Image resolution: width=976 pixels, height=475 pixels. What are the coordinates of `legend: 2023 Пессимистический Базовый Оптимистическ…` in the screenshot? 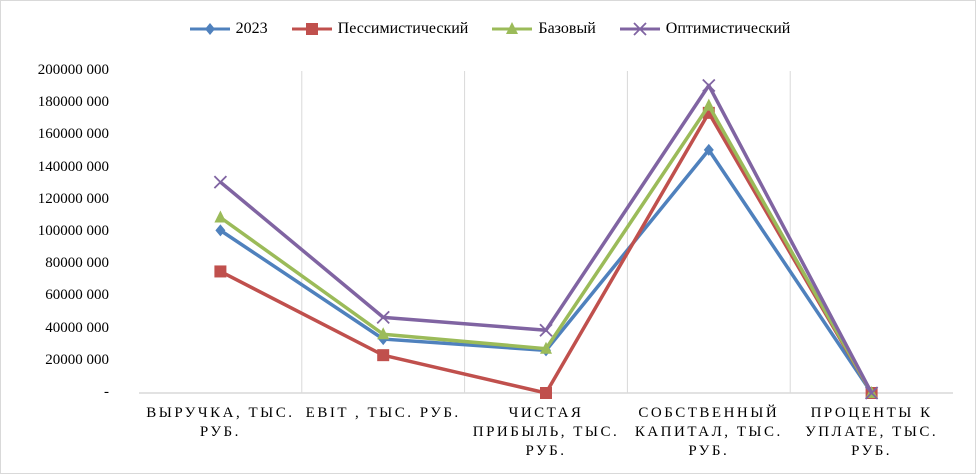 It's located at (488, 29).